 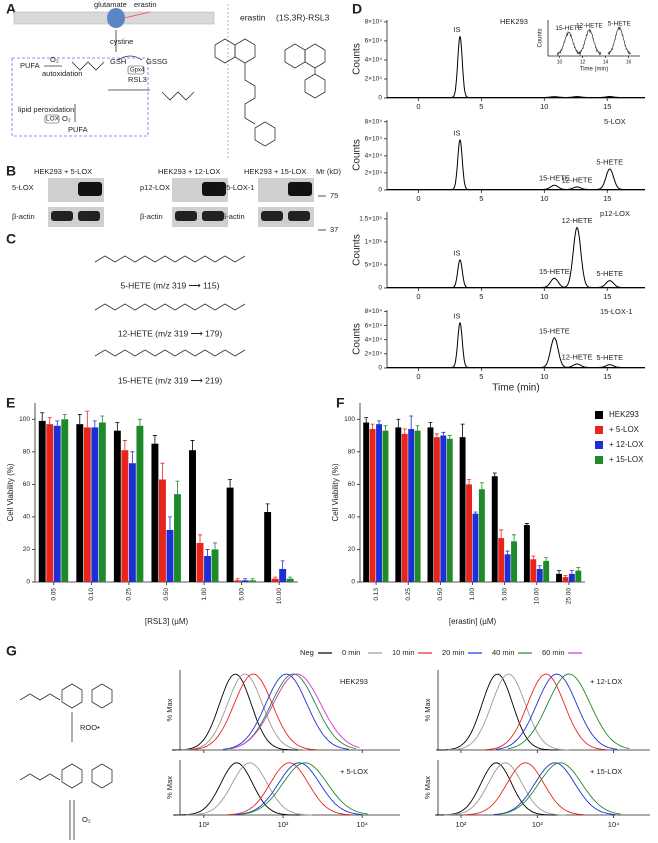 What do you see at coordinates (204, 594) in the screenshot?
I see `x-tick-label: 1.00` at bounding box center [204, 594].